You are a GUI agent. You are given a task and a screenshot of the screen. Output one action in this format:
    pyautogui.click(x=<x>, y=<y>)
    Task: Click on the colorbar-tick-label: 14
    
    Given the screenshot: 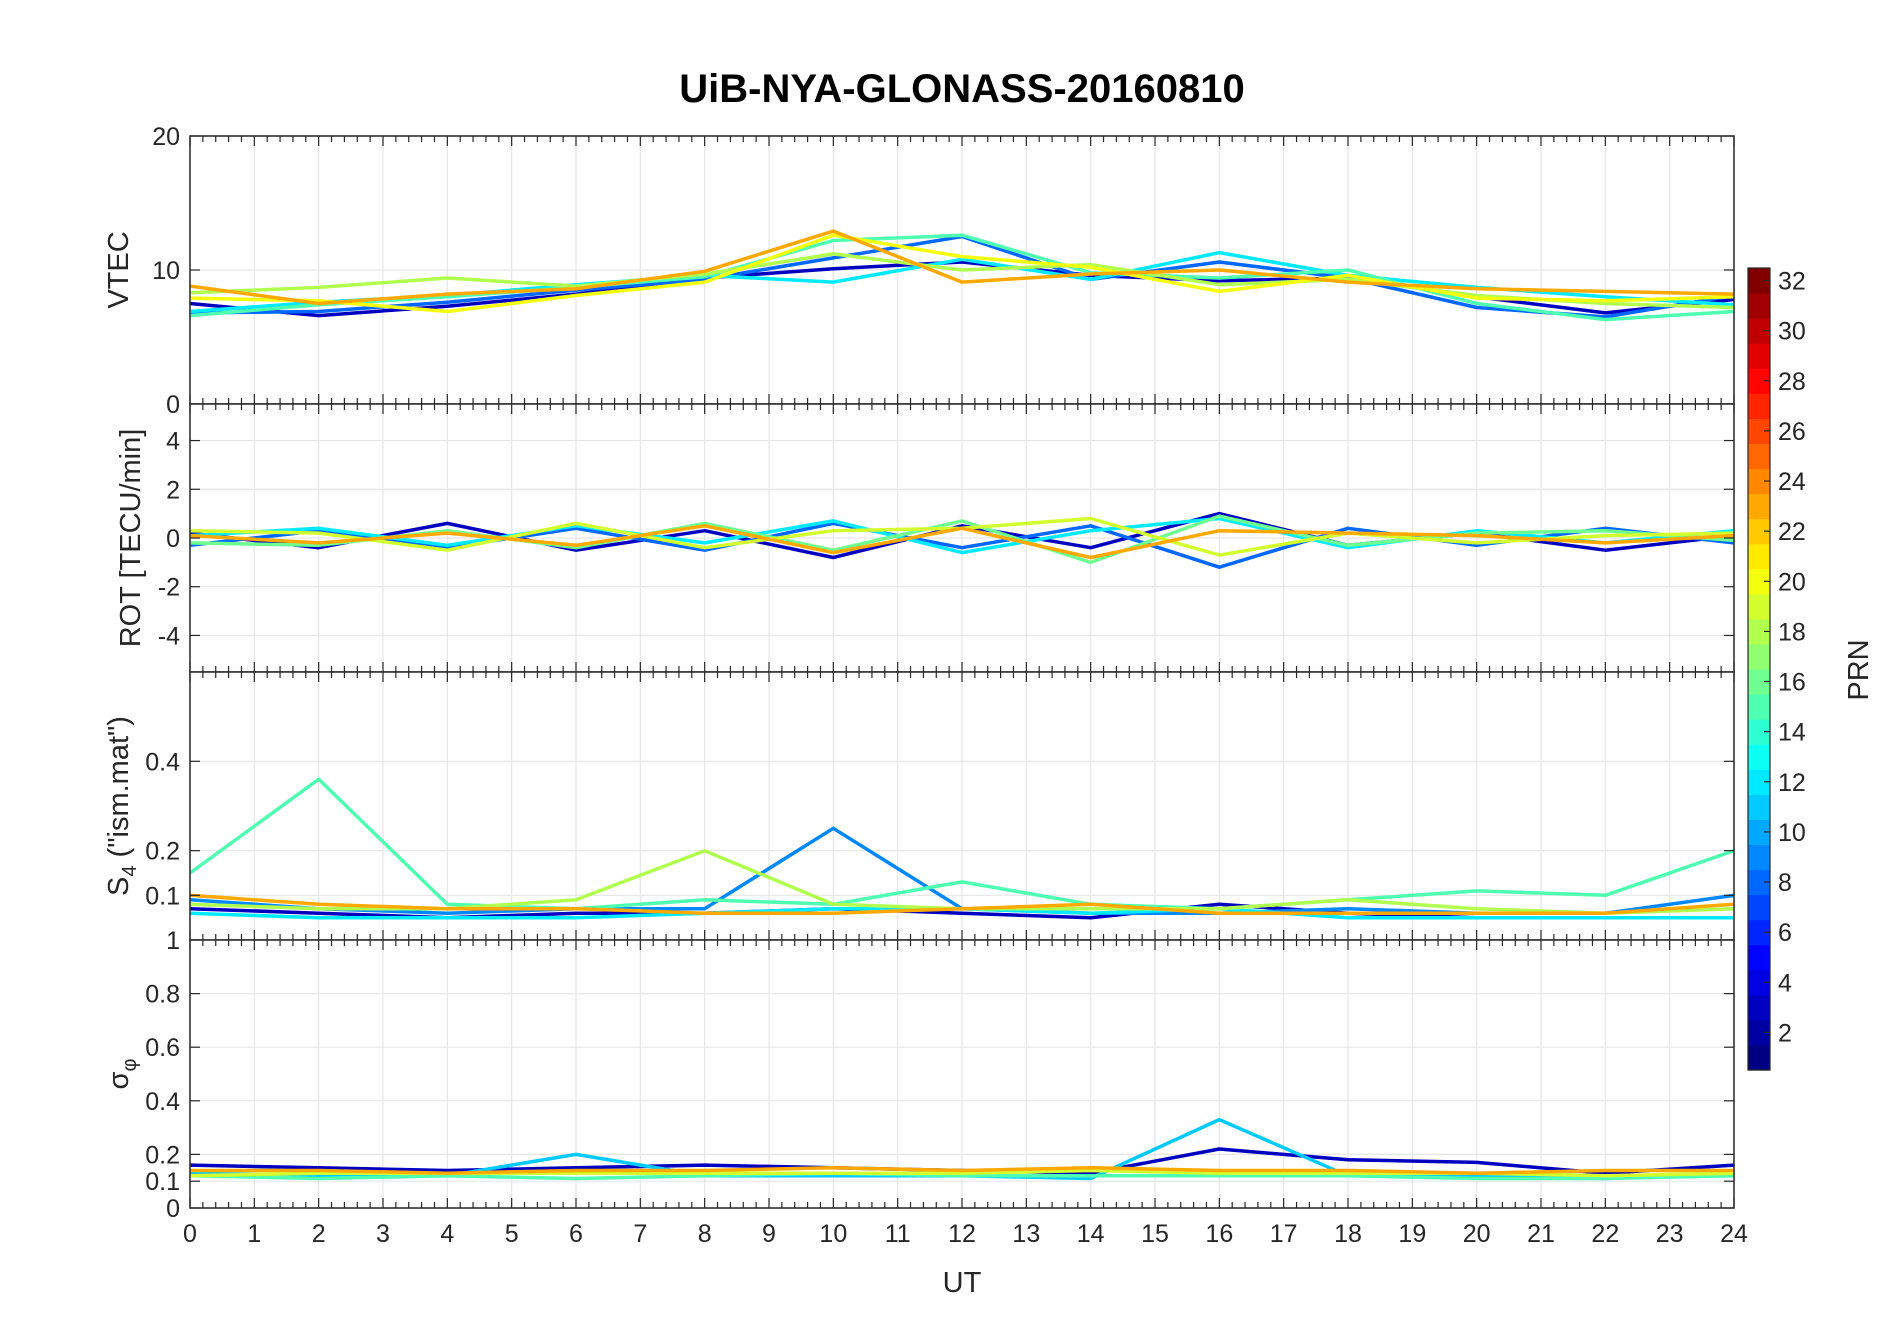 What is the action you would take?
    pyautogui.click(x=1792, y=733)
    